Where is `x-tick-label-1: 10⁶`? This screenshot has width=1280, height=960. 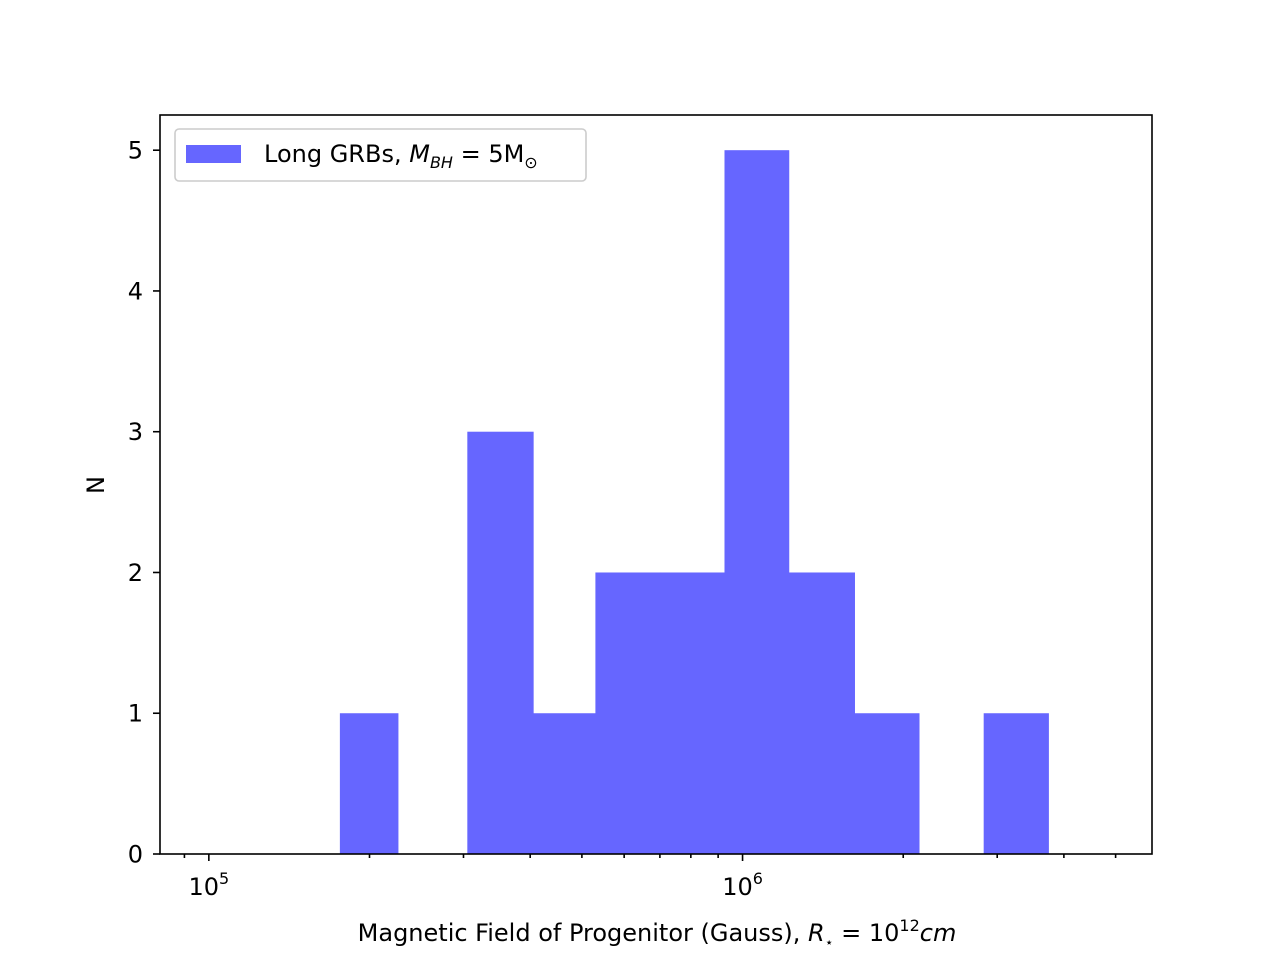
x-tick-label-1: 10⁶ is located at coordinates (742, 885).